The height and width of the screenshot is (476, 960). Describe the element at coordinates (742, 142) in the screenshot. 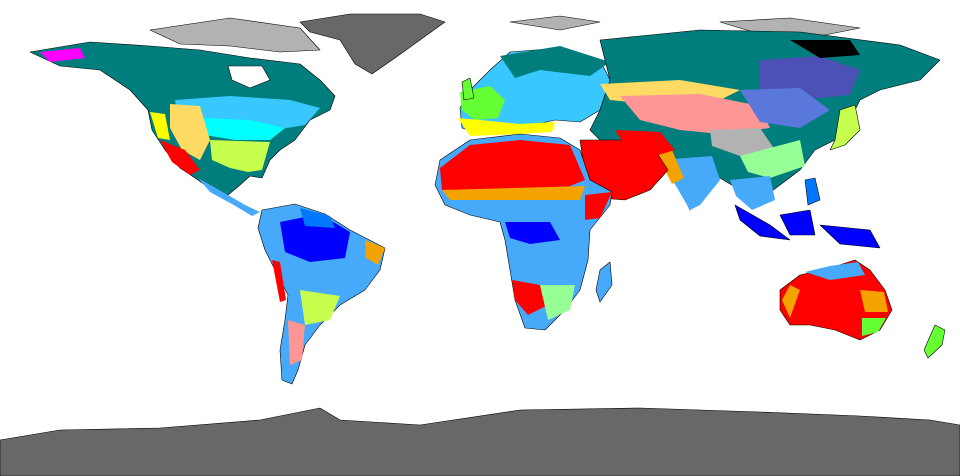

I see `zone-et-tibet` at that location.